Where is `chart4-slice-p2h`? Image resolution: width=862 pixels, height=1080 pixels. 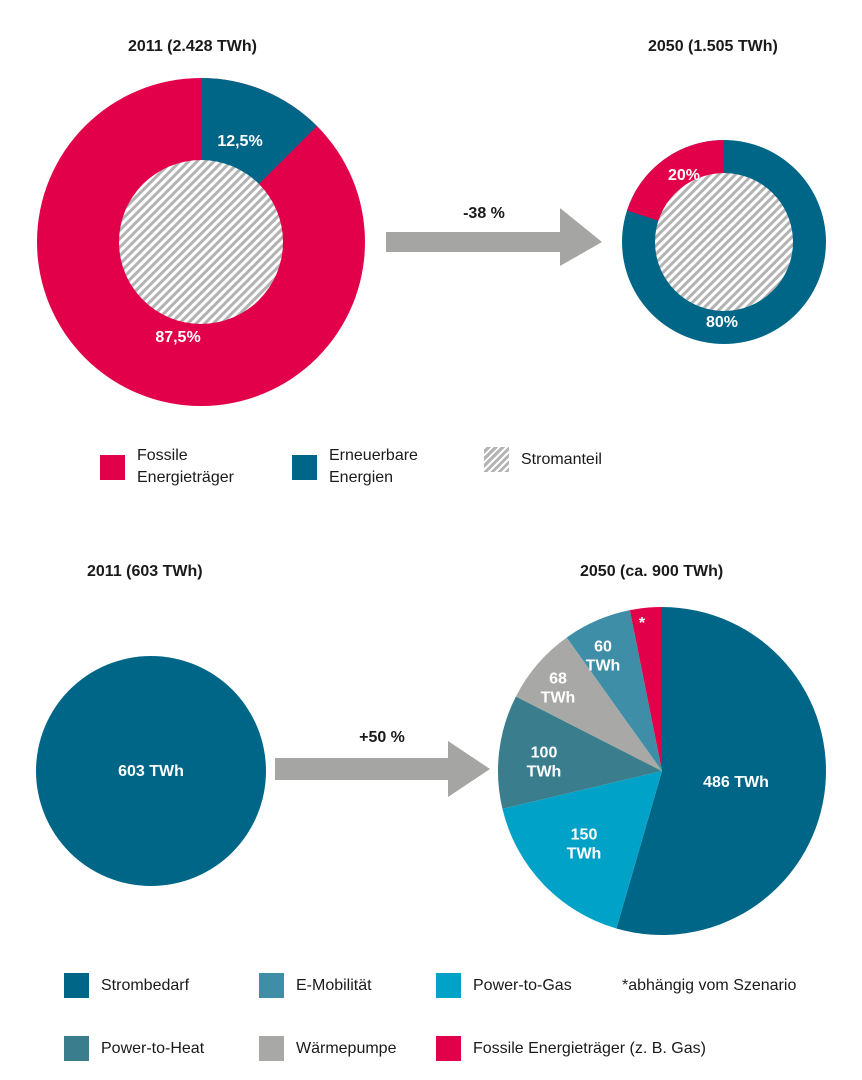 chart4-slice-p2h is located at coordinates (580, 752).